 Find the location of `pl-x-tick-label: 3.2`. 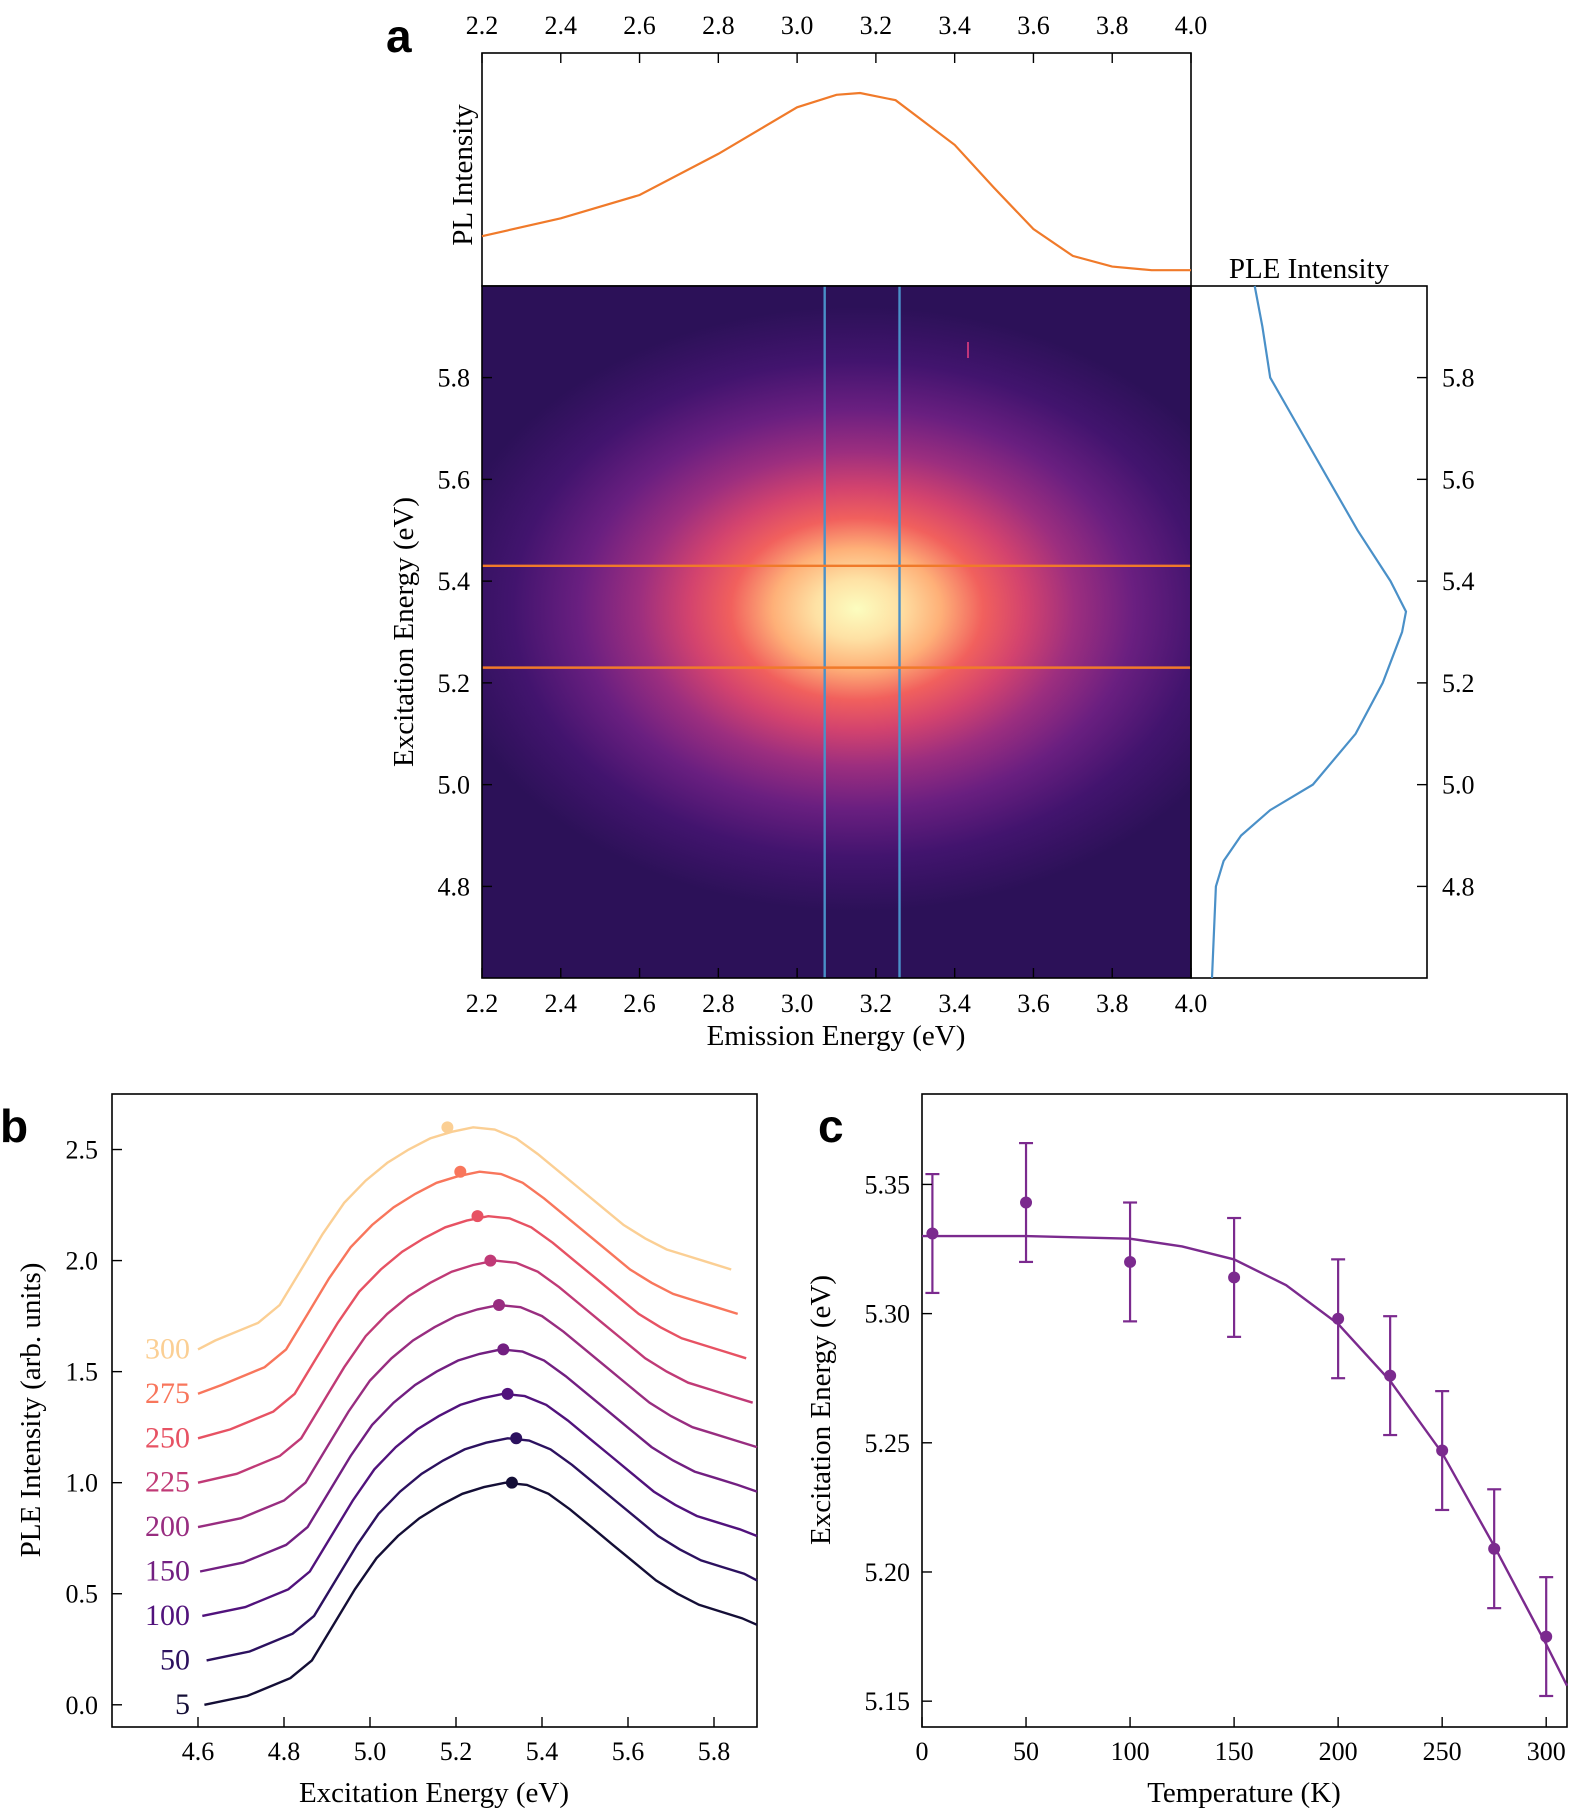

pl-x-tick-label: 3.2 is located at coordinates (876, 25).